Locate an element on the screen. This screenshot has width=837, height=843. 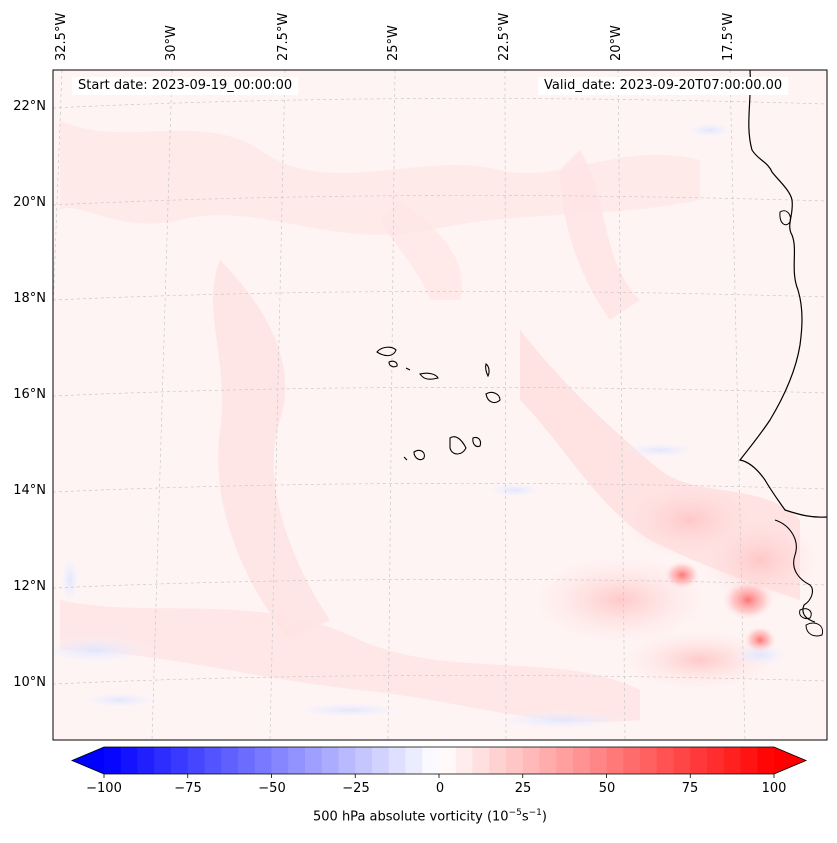
lon-label: 32.5°W is located at coordinates (61, 36).